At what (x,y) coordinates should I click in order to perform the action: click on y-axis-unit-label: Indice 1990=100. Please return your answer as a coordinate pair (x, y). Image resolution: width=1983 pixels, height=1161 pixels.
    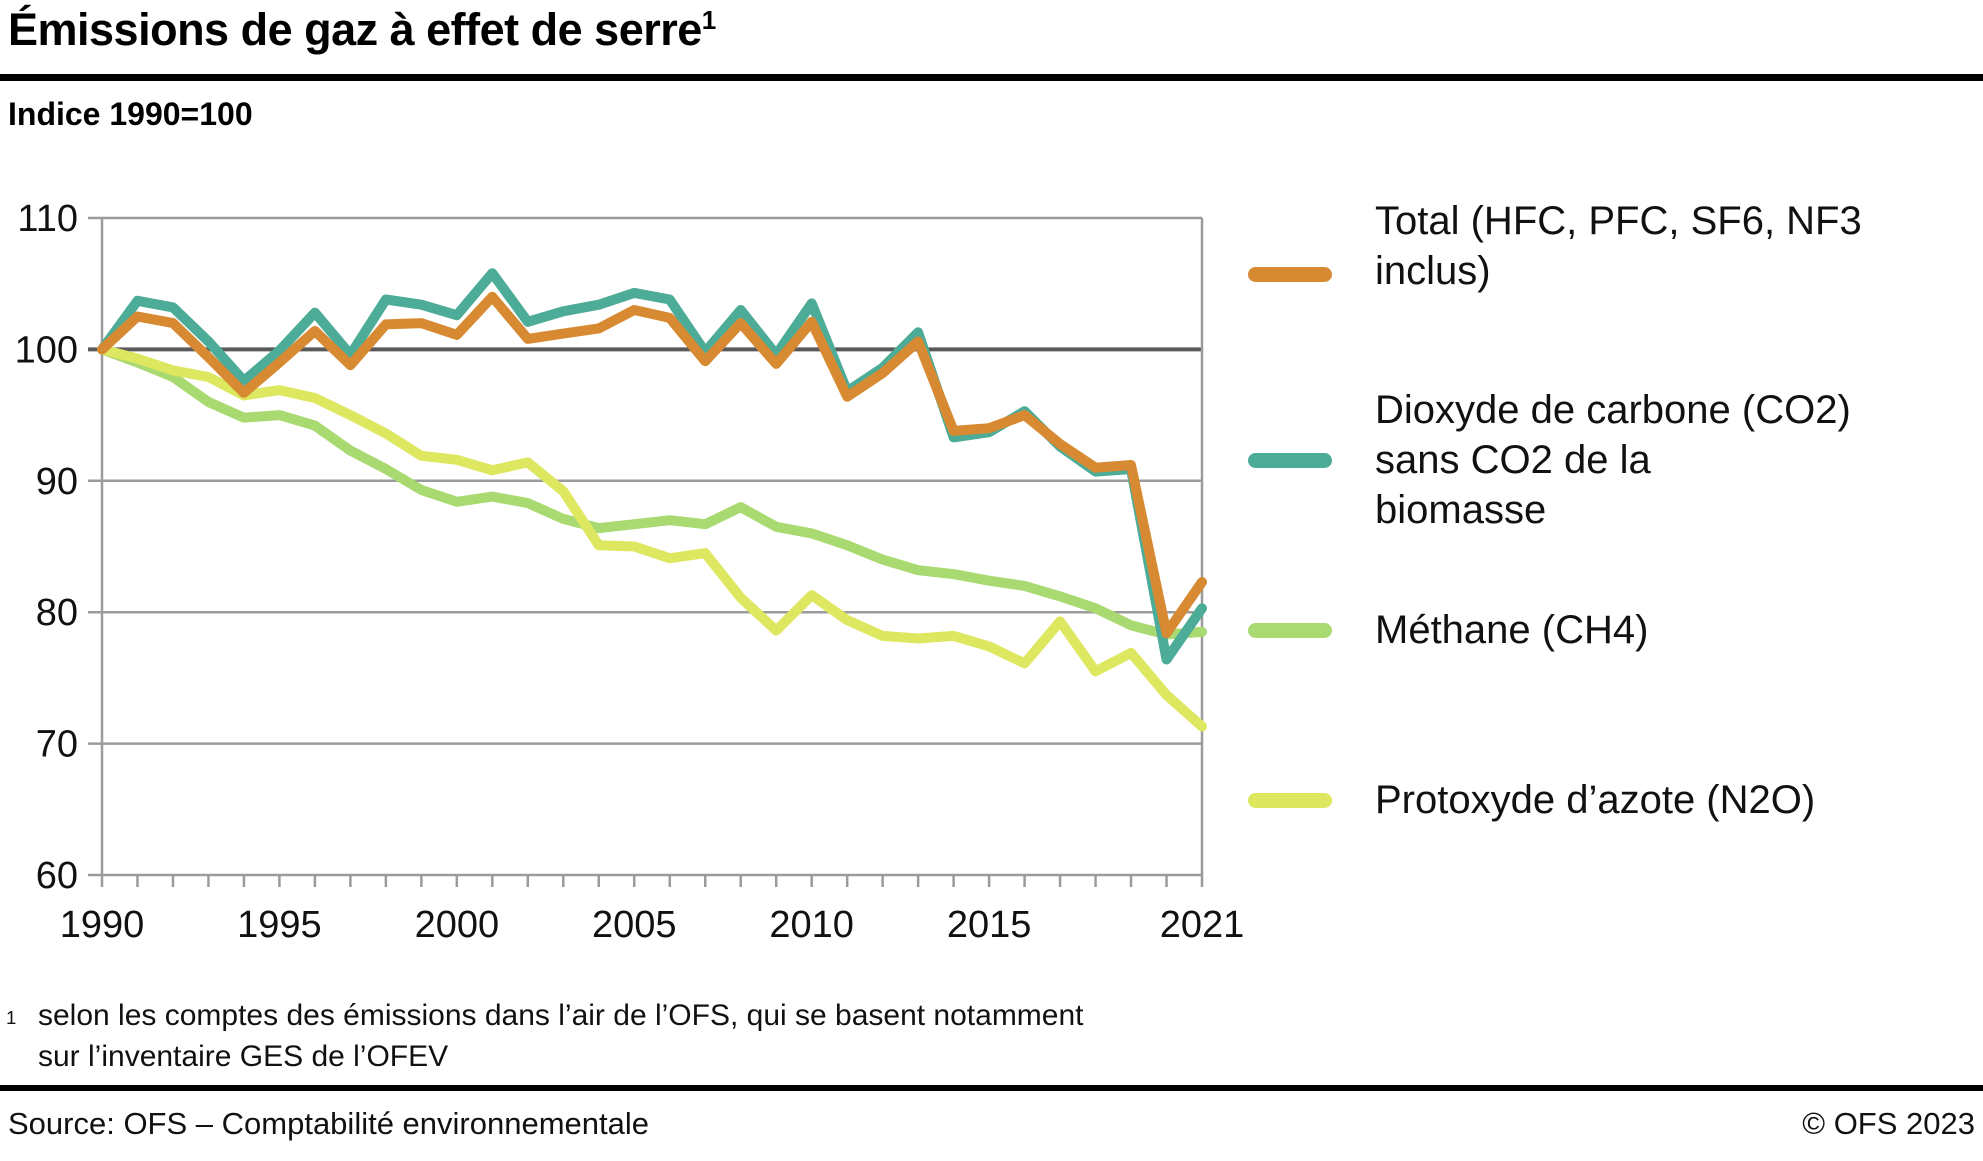
    Looking at the image, I should click on (130, 114).